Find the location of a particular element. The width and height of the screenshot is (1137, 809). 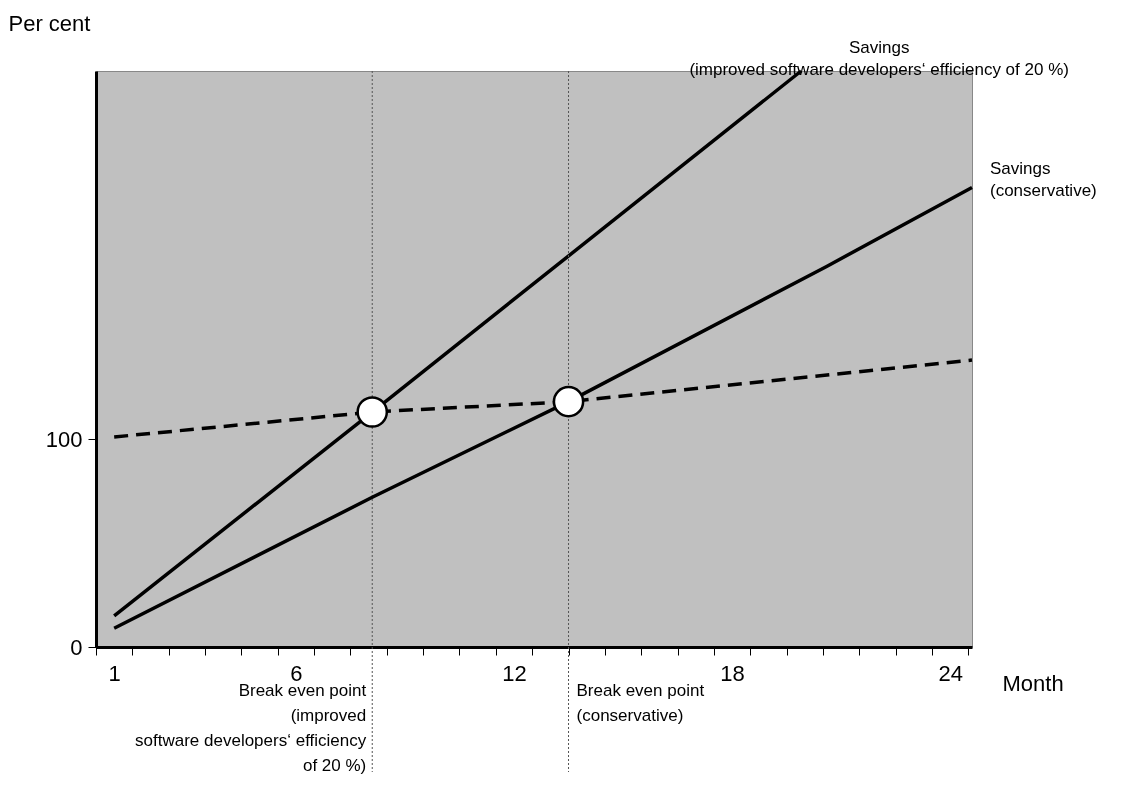

x-tick-label: 24 is located at coordinates (950, 673).